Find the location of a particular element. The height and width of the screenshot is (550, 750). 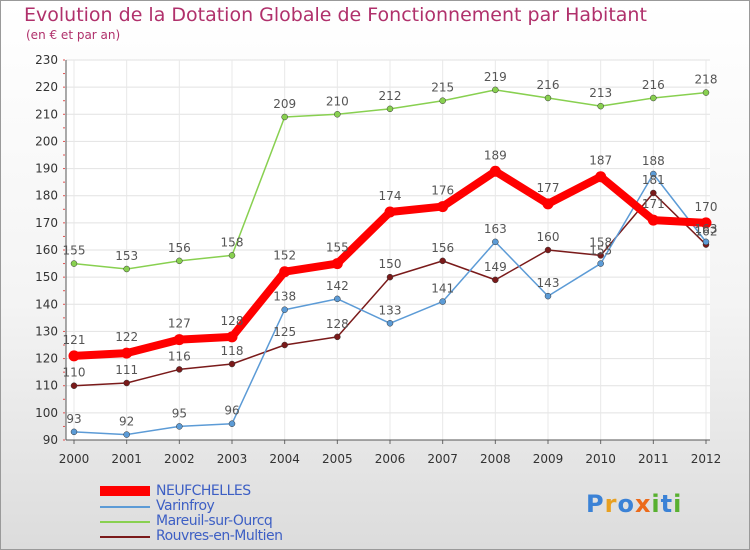

legend-swatch-varinfroy is located at coordinates (125, 507).